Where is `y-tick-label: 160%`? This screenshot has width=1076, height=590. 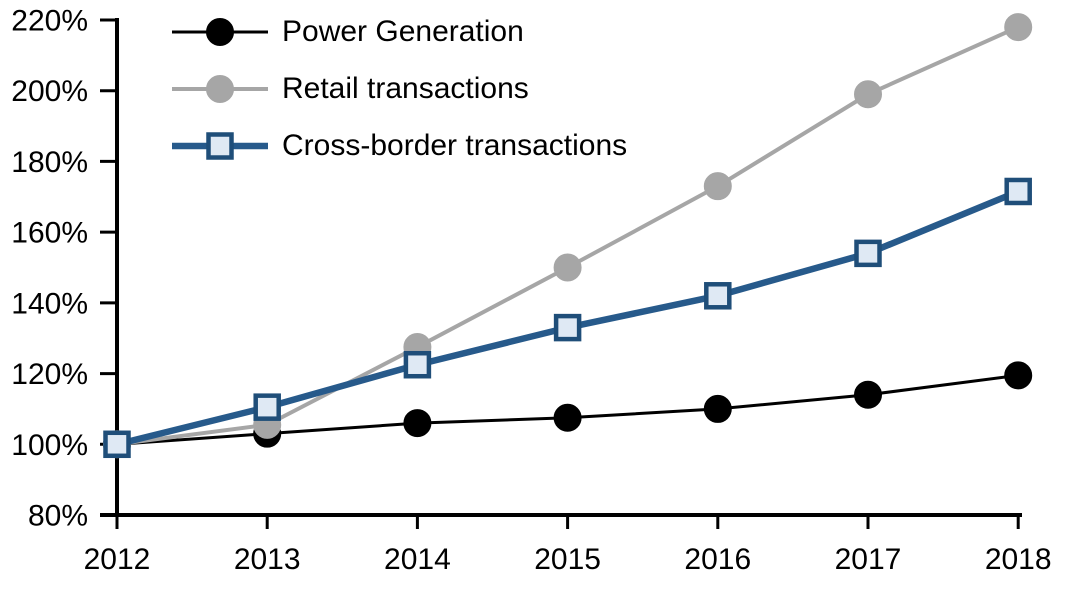
y-tick-label: 160% is located at coordinates (49, 233).